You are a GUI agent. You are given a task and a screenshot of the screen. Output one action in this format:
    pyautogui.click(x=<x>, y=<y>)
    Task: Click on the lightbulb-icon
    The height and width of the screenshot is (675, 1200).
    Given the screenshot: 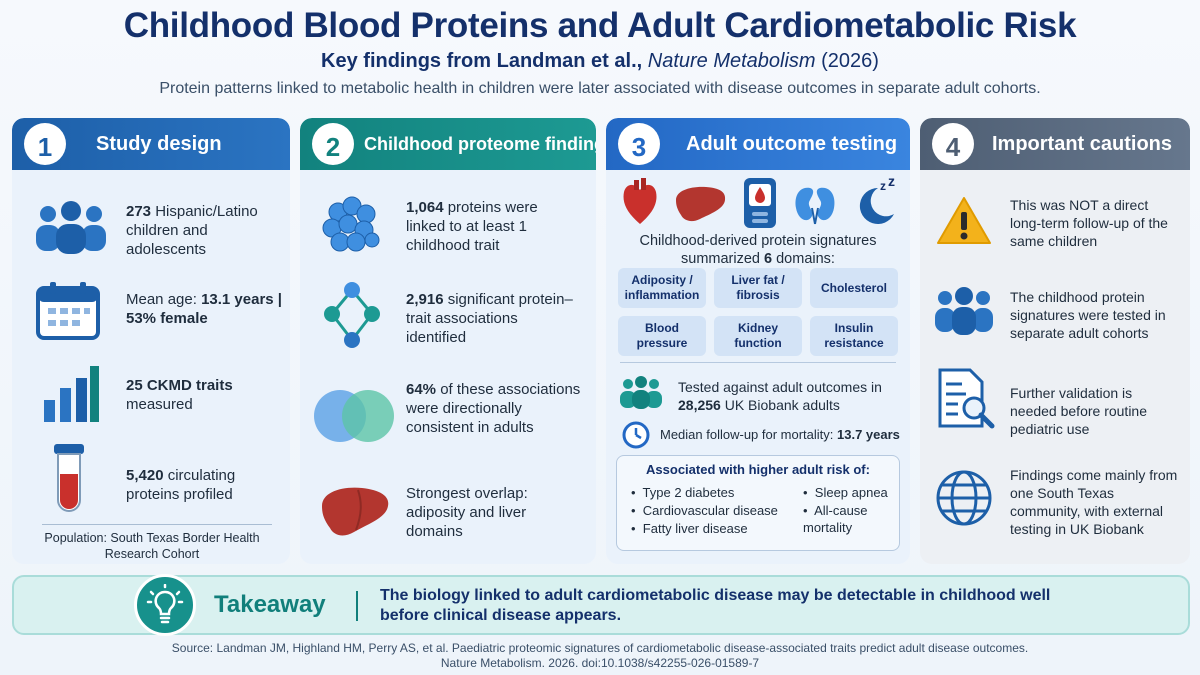 What is the action you would take?
    pyautogui.click(x=165, y=604)
    